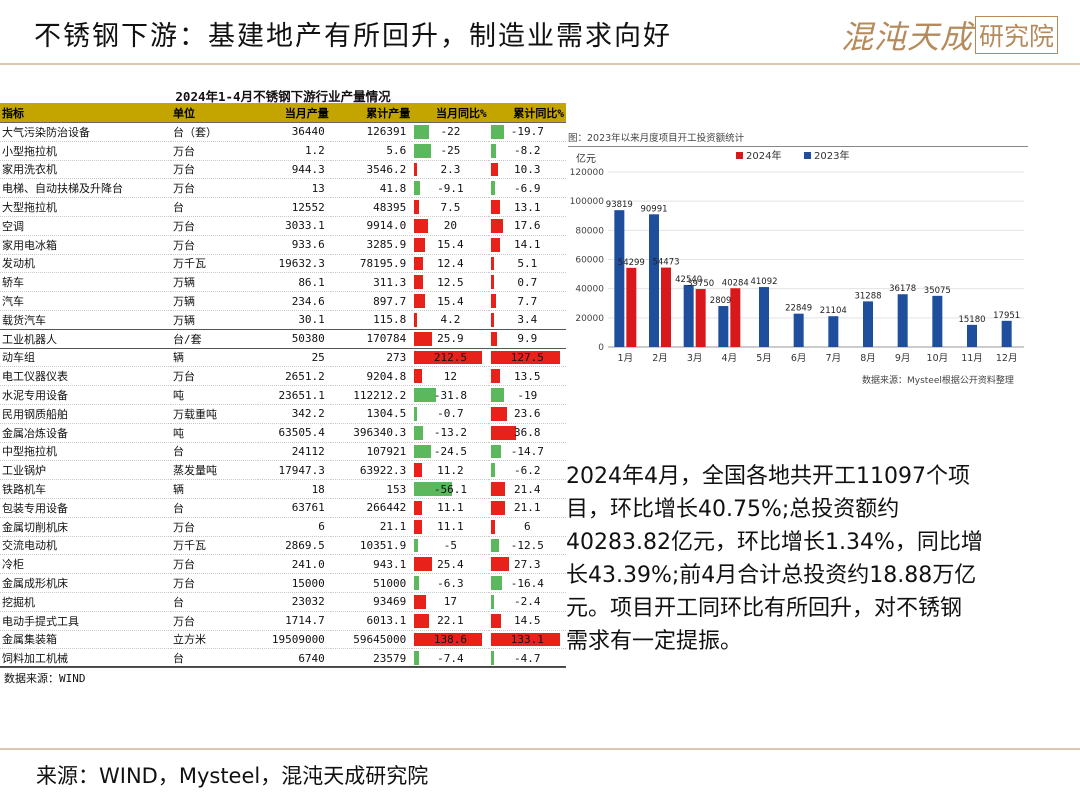 The width and height of the screenshot is (1080, 810). What do you see at coordinates (371, 640) in the screenshot?
I see `cumulative-output-cell: 59645000` at bounding box center [371, 640].